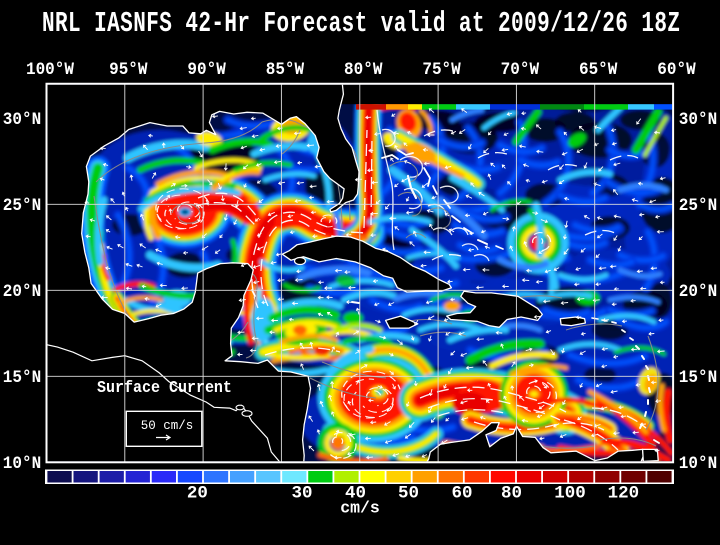  Describe the element at coordinates (511, 494) in the screenshot. I see `svg-text: 80` at that location.